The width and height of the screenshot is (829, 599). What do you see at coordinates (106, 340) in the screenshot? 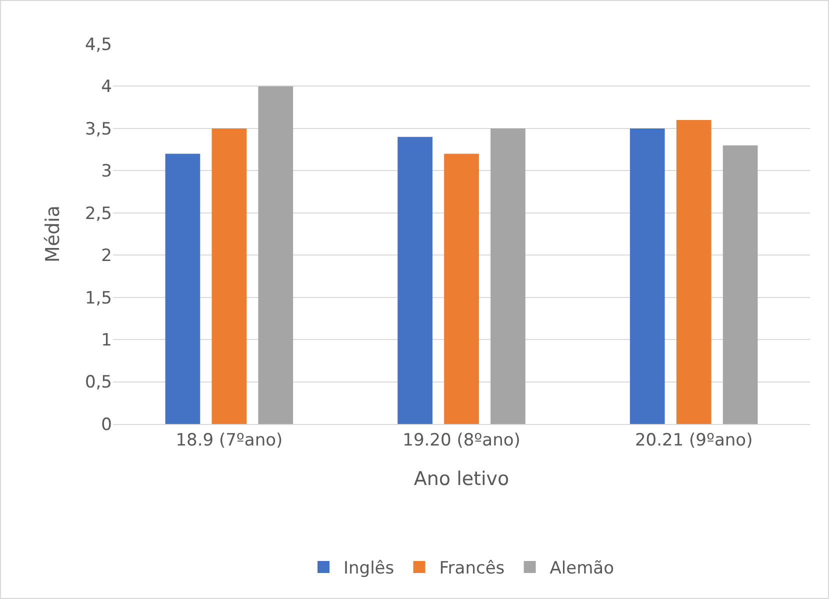
I see `y-tick-label: 1` at bounding box center [106, 340].